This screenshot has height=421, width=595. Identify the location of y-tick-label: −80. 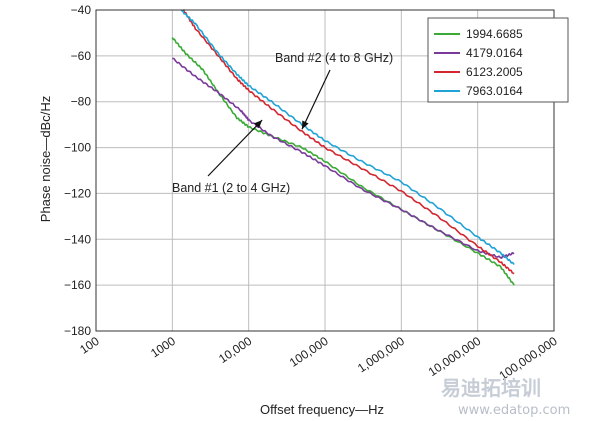
(81, 102).